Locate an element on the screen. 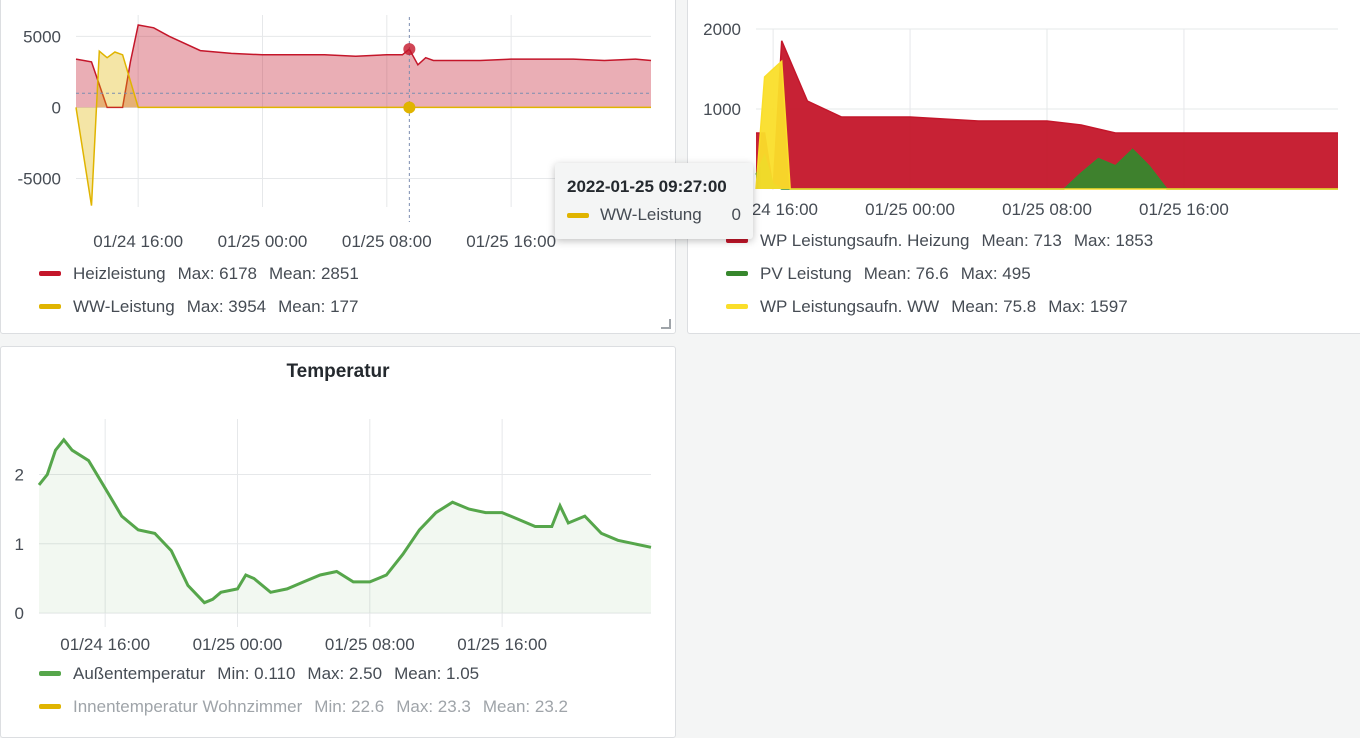 The image size is (1360, 738). legend-stat: Min: 22.6 is located at coordinates (349, 707).